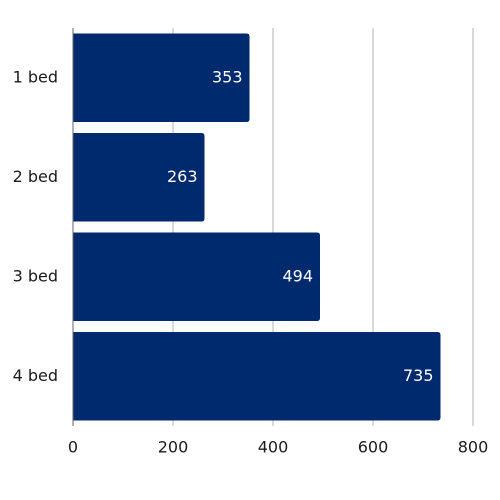 The image size is (500, 500). I want to click on x-tick-labels: 0 200 400 600 800, so click(278, 447).